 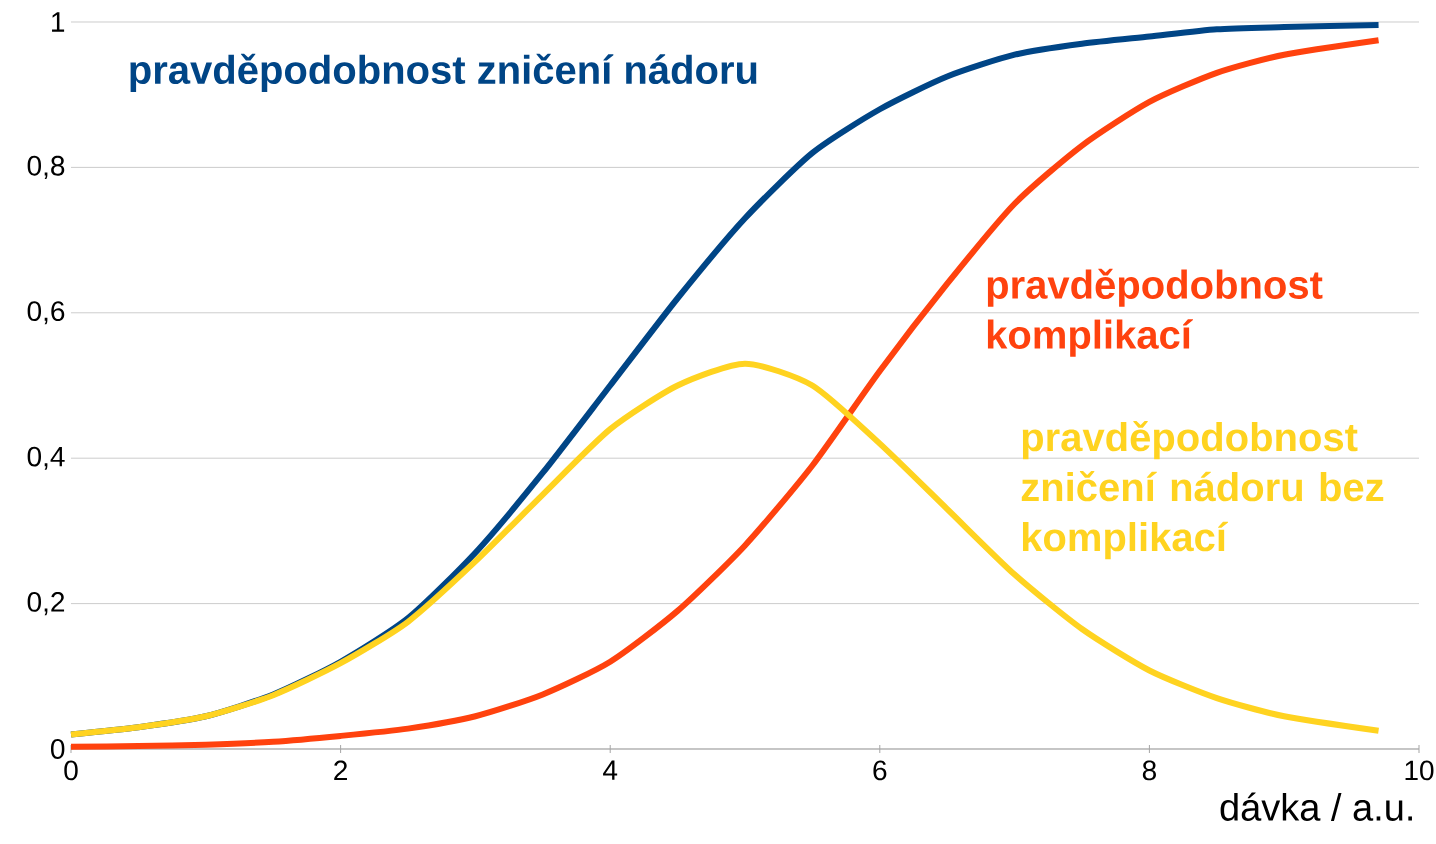 I want to click on x-tick-label: 10, so click(x=1419, y=770).